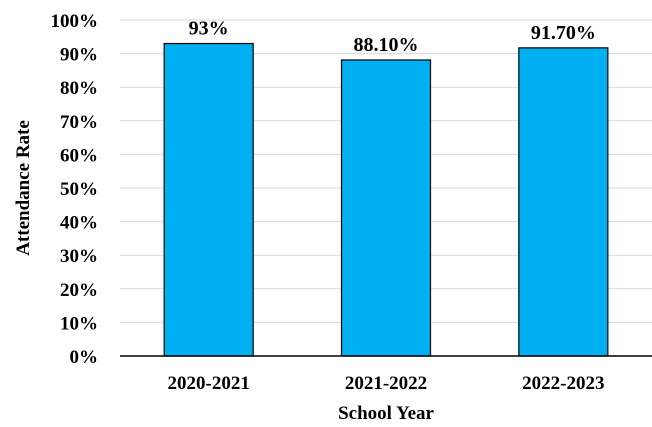 This screenshot has height=427, width=652. Describe the element at coordinates (79, 256) in the screenshot. I see `y-tick-label: 30%` at that location.